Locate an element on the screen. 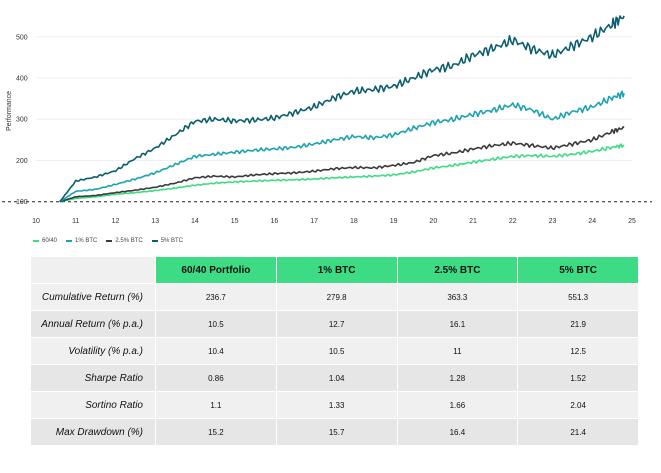 This screenshot has width=661, height=473. legend-swatch-2-5pct-btc is located at coordinates (109, 241).